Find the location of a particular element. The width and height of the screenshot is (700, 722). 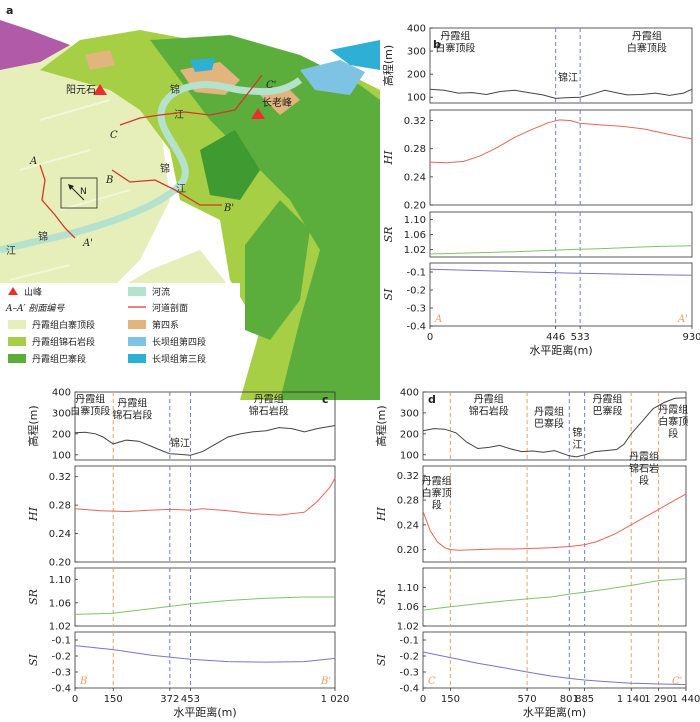

svg-text: N is located at coordinates (83, 192).